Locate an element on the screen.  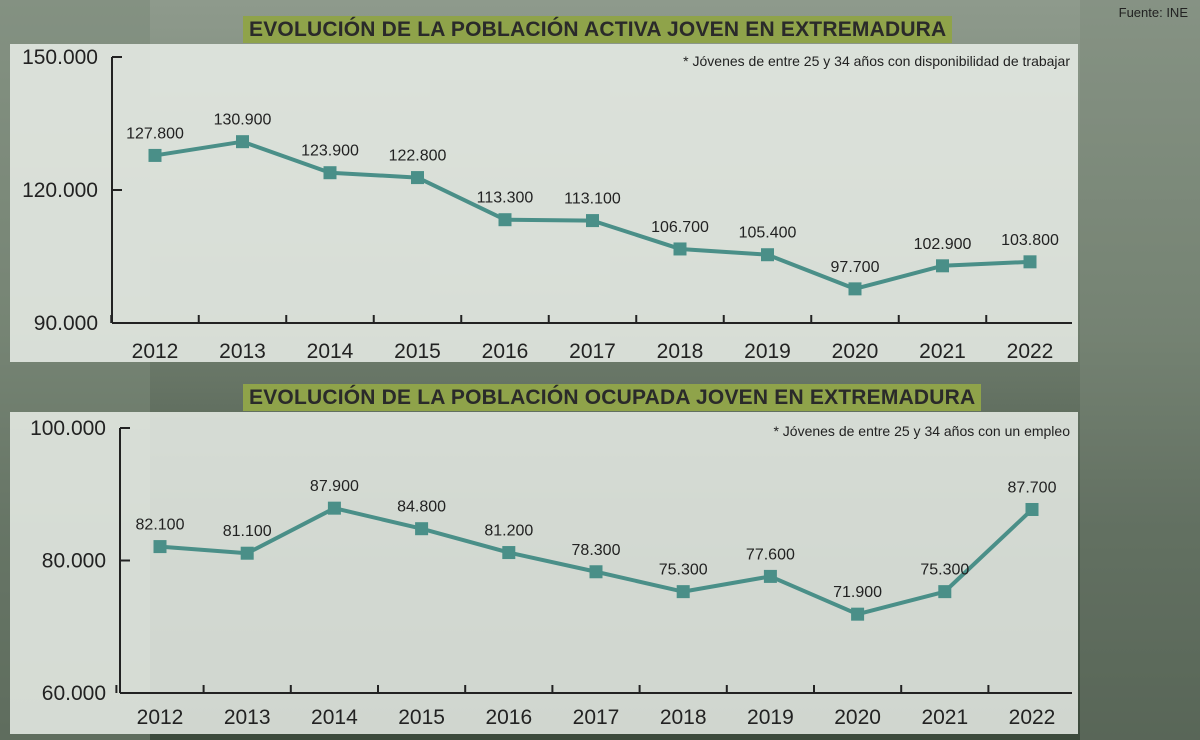
ocupada-point-2012 is located at coordinates (160, 547).